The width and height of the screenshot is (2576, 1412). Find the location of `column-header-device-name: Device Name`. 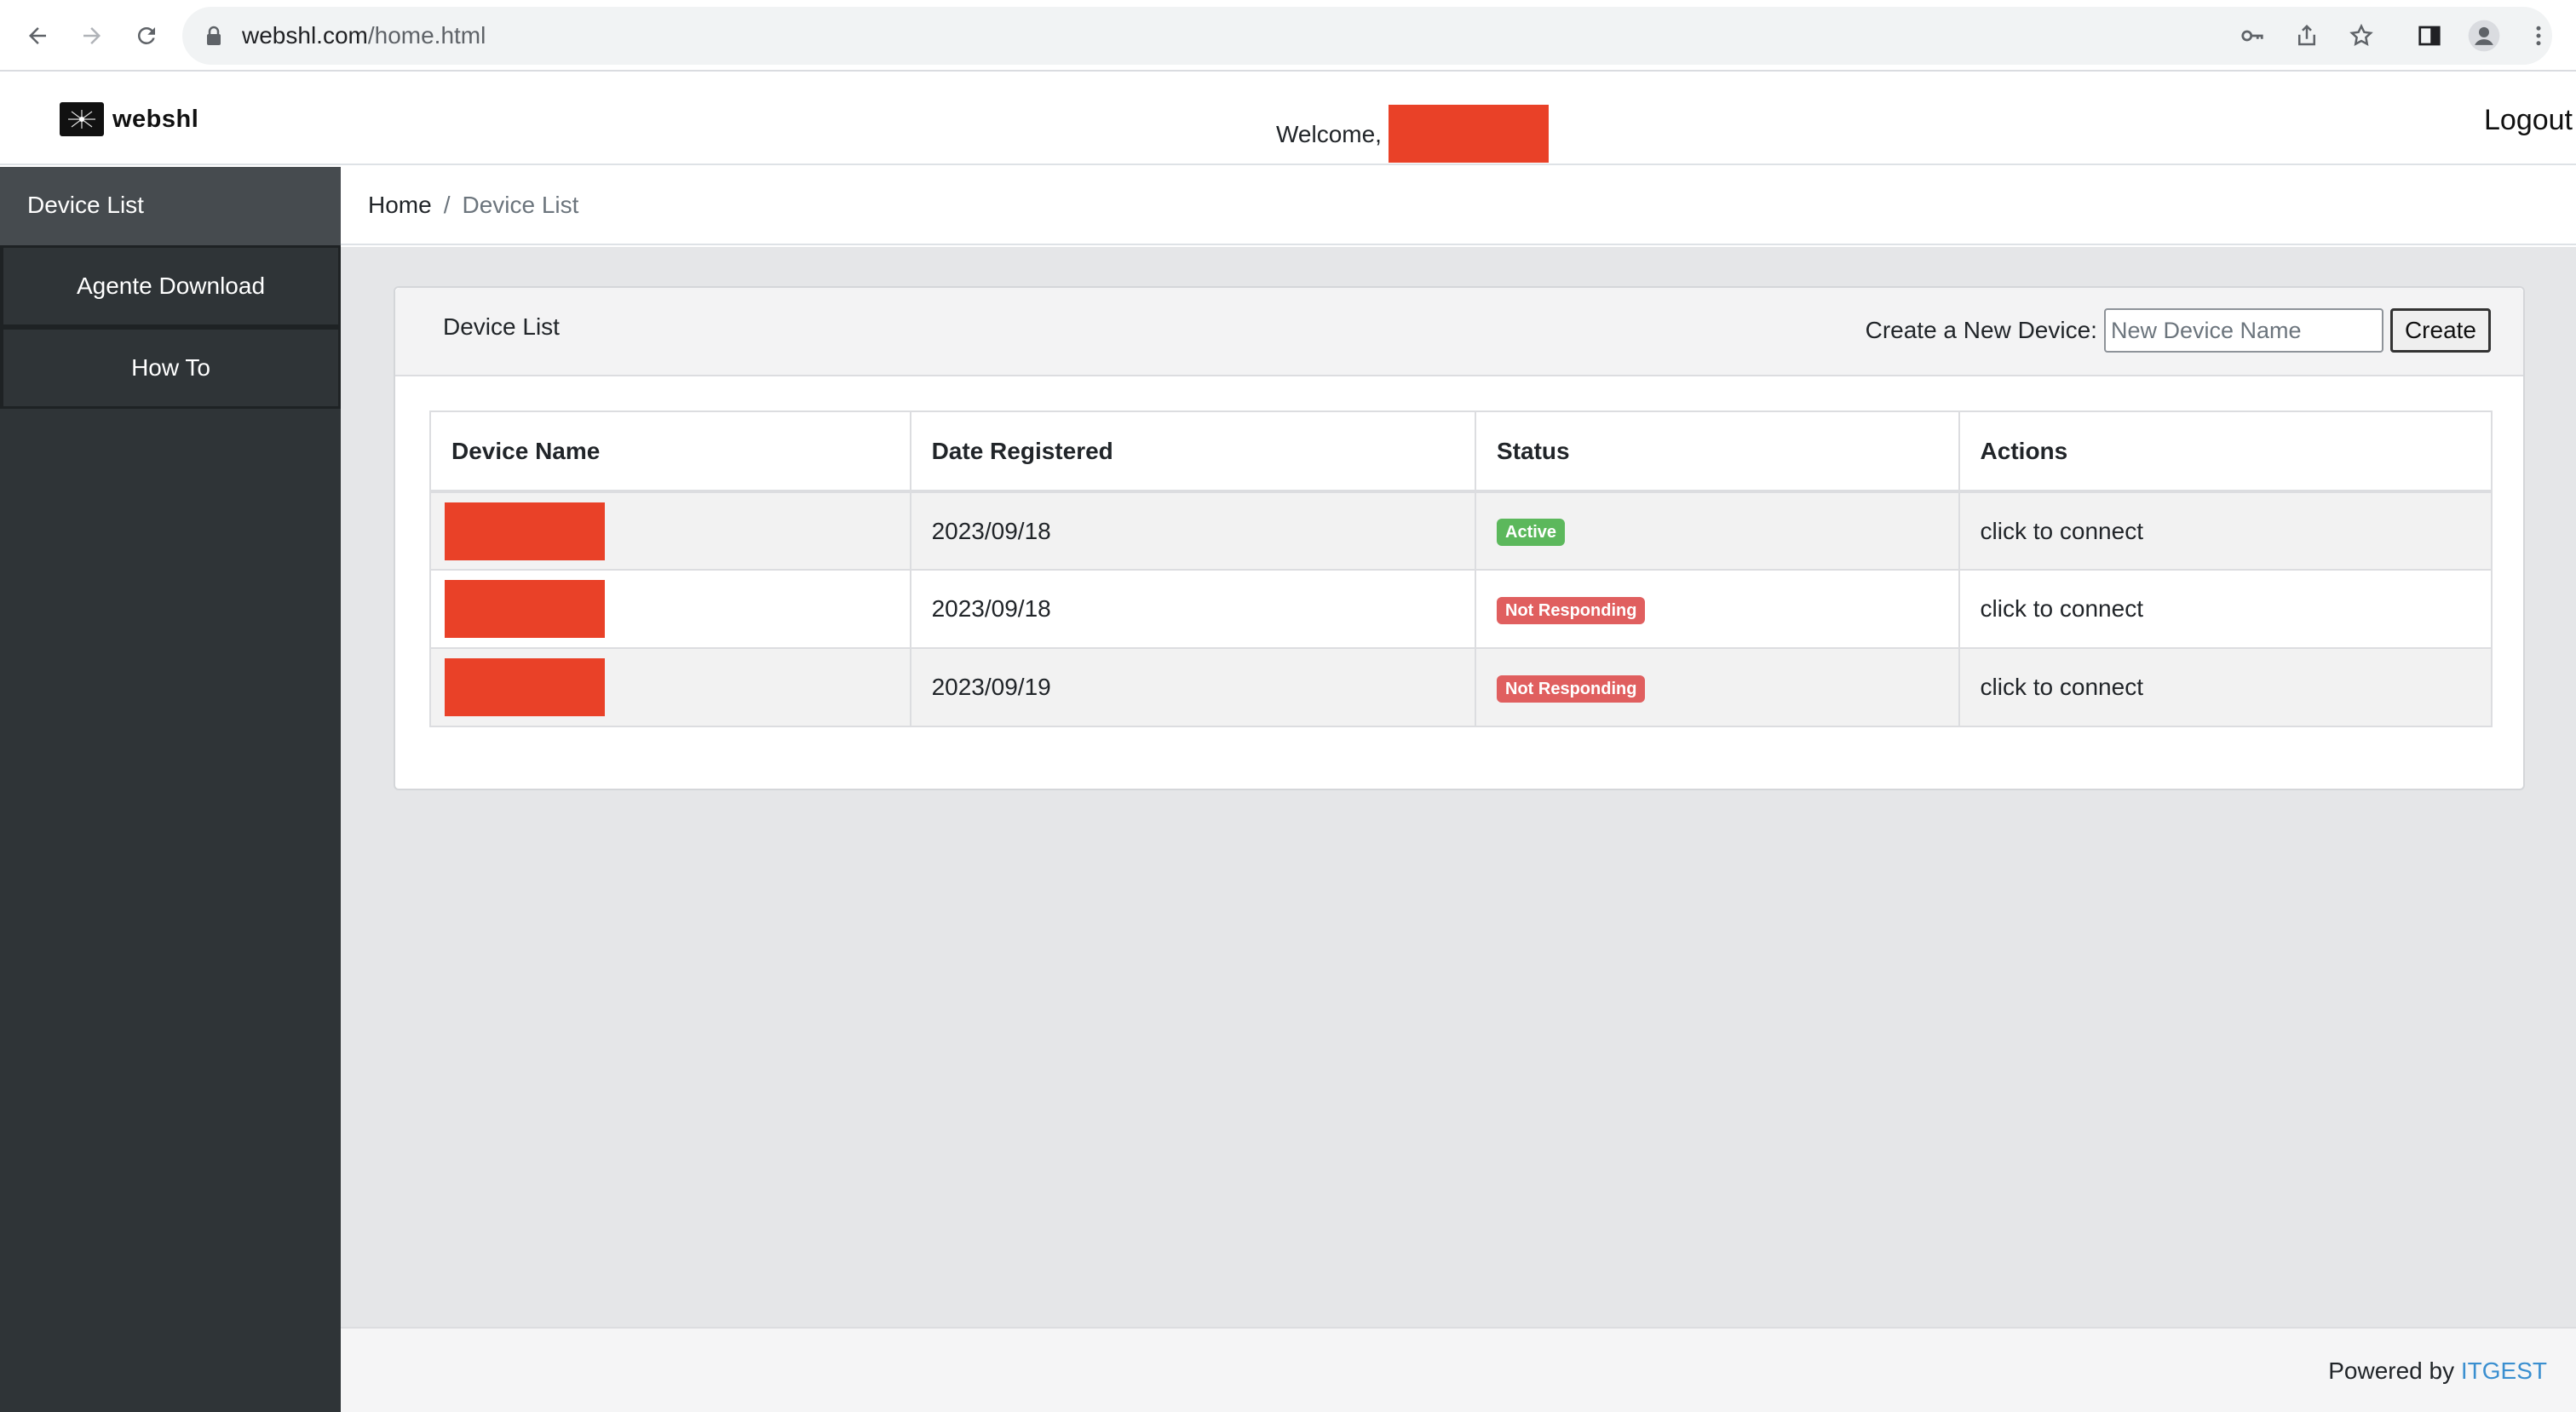

column-header-device-name: Device Name is located at coordinates (670, 451).